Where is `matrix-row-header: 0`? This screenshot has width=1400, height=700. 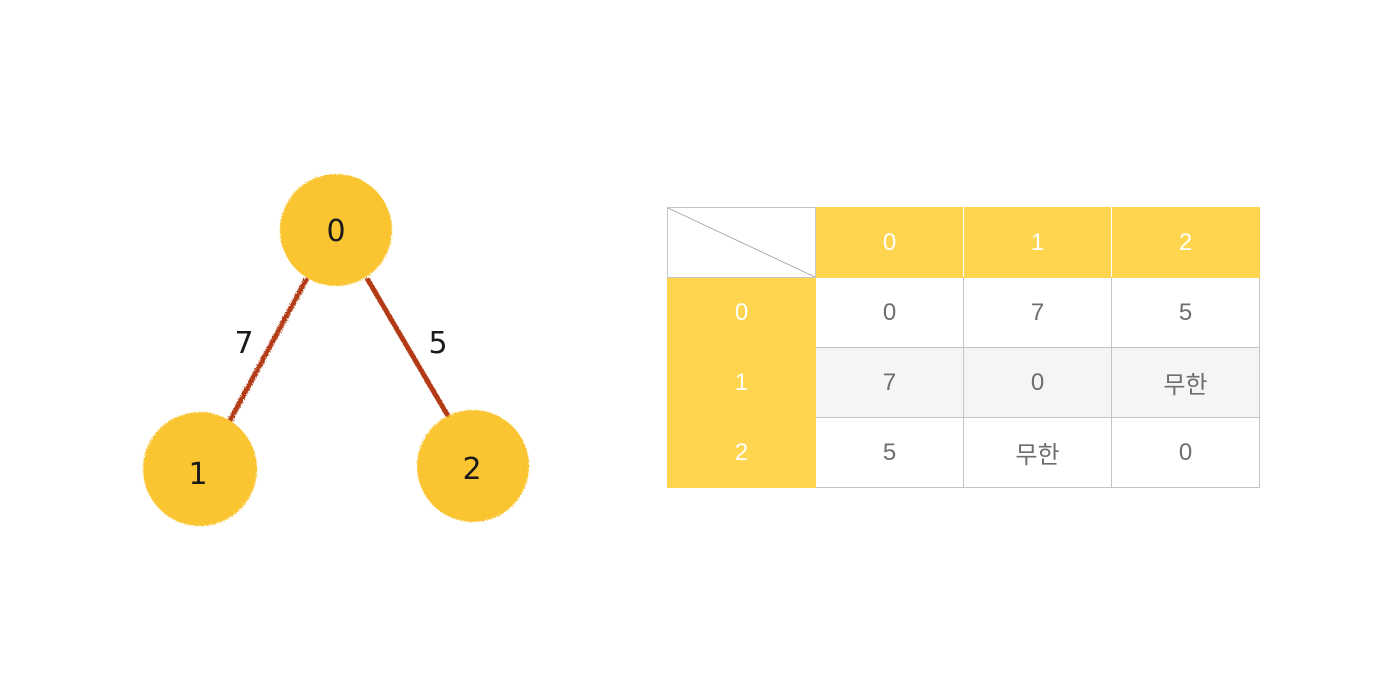 matrix-row-header: 0 is located at coordinates (741, 312).